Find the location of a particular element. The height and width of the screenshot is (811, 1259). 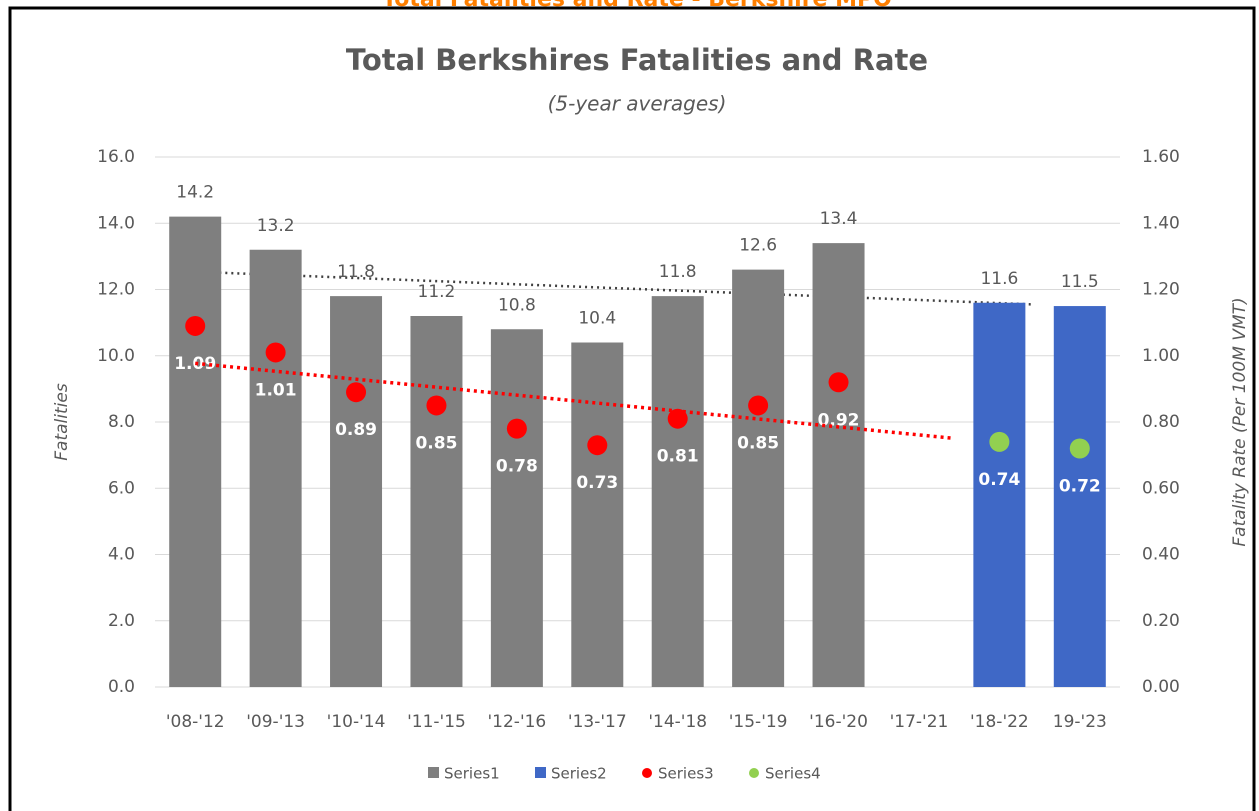

y2-tick-label: 0.20 is located at coordinates (1161, 621).